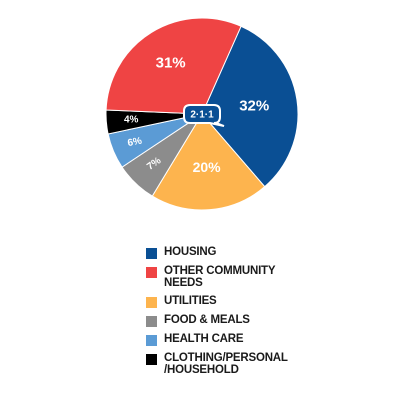  Describe the element at coordinates (131, 120) in the screenshot. I see `data-label-clothing-personal-household: 4%` at that location.